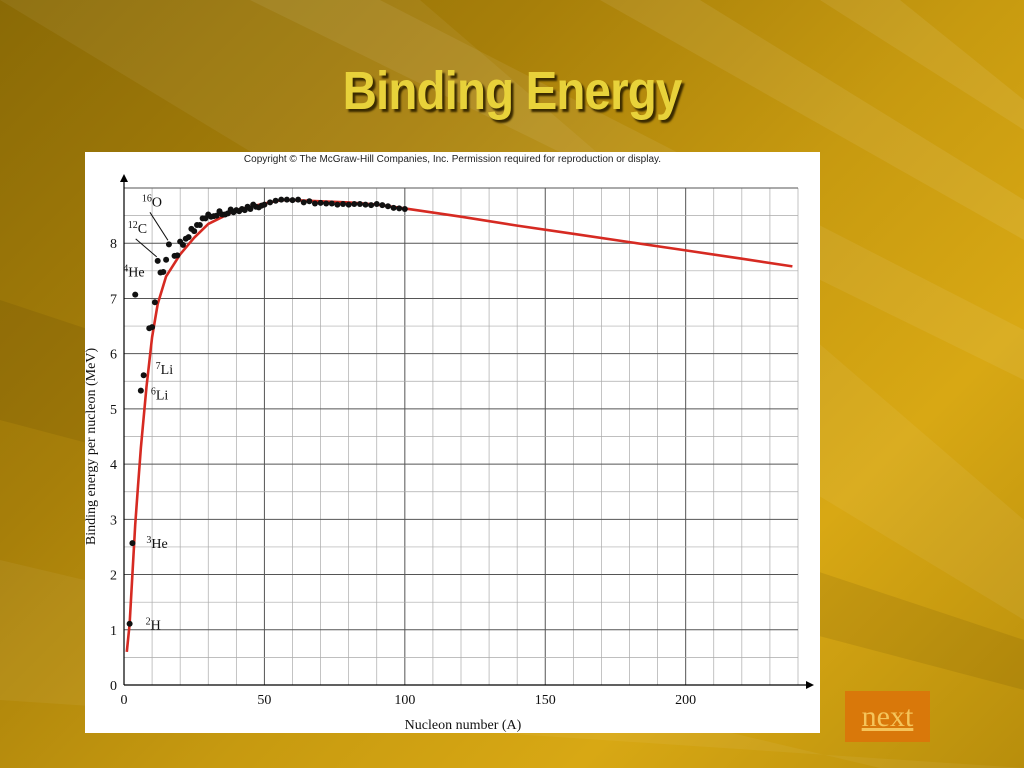 Image resolution: width=1024 pixels, height=768 pixels. Describe the element at coordinates (113, 465) in the screenshot. I see `y-tick-label: 4` at that location.